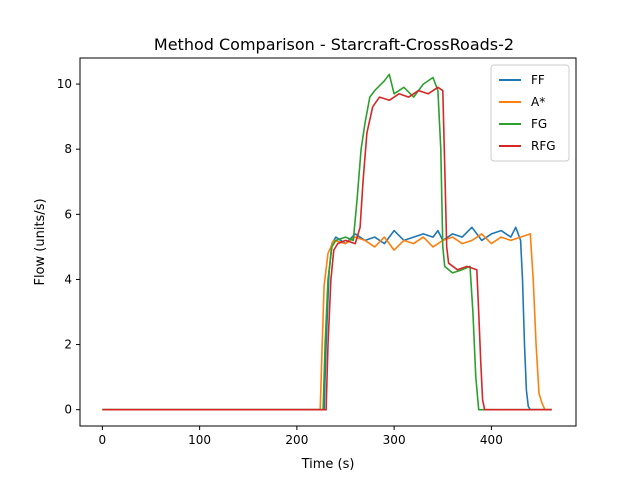 Image resolution: width=640 pixels, height=480 pixels. Describe the element at coordinates (328, 464) in the screenshot. I see `x-axis-label: Time (s)` at that location.